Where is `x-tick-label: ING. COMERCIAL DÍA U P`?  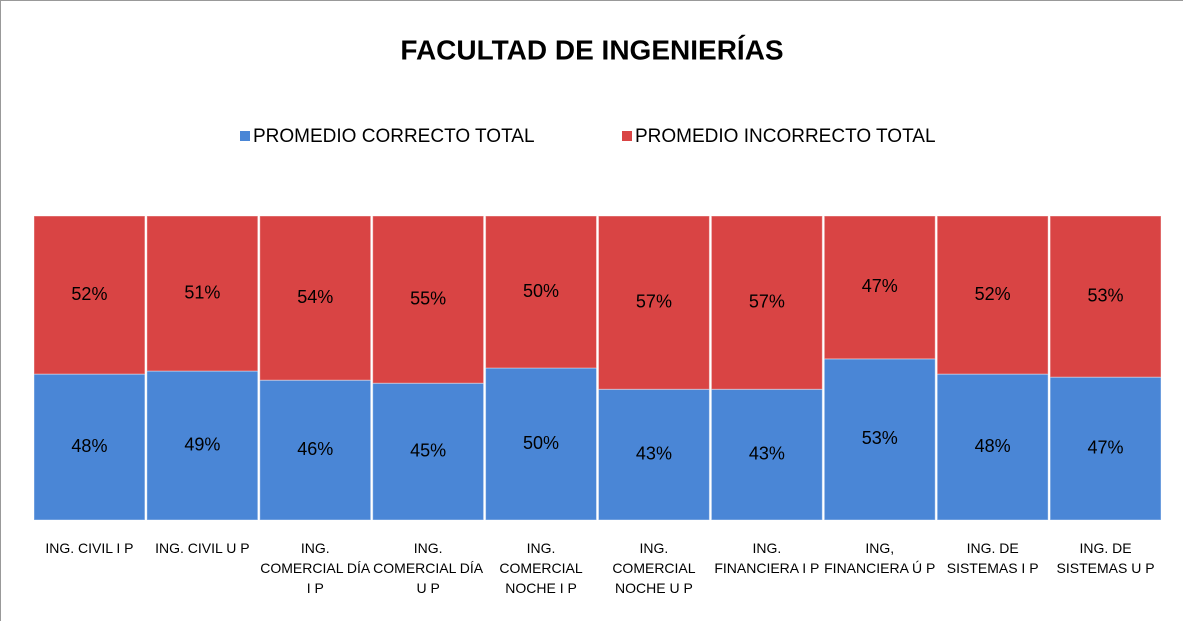
x-tick-label: ING. COMERCIAL DÍA U P is located at coordinates (428, 568).